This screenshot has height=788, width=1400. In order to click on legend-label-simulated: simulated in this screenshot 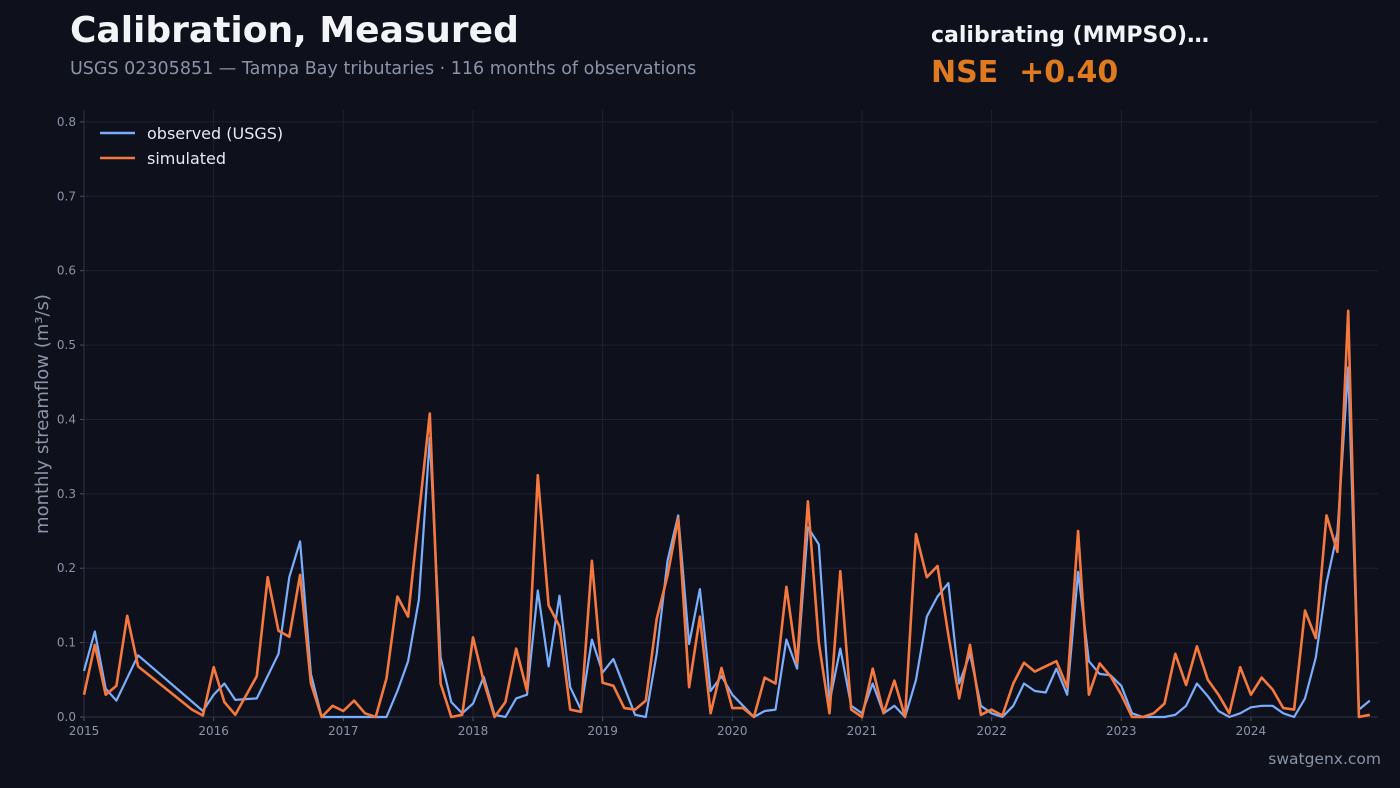, I will do `click(186, 158)`.